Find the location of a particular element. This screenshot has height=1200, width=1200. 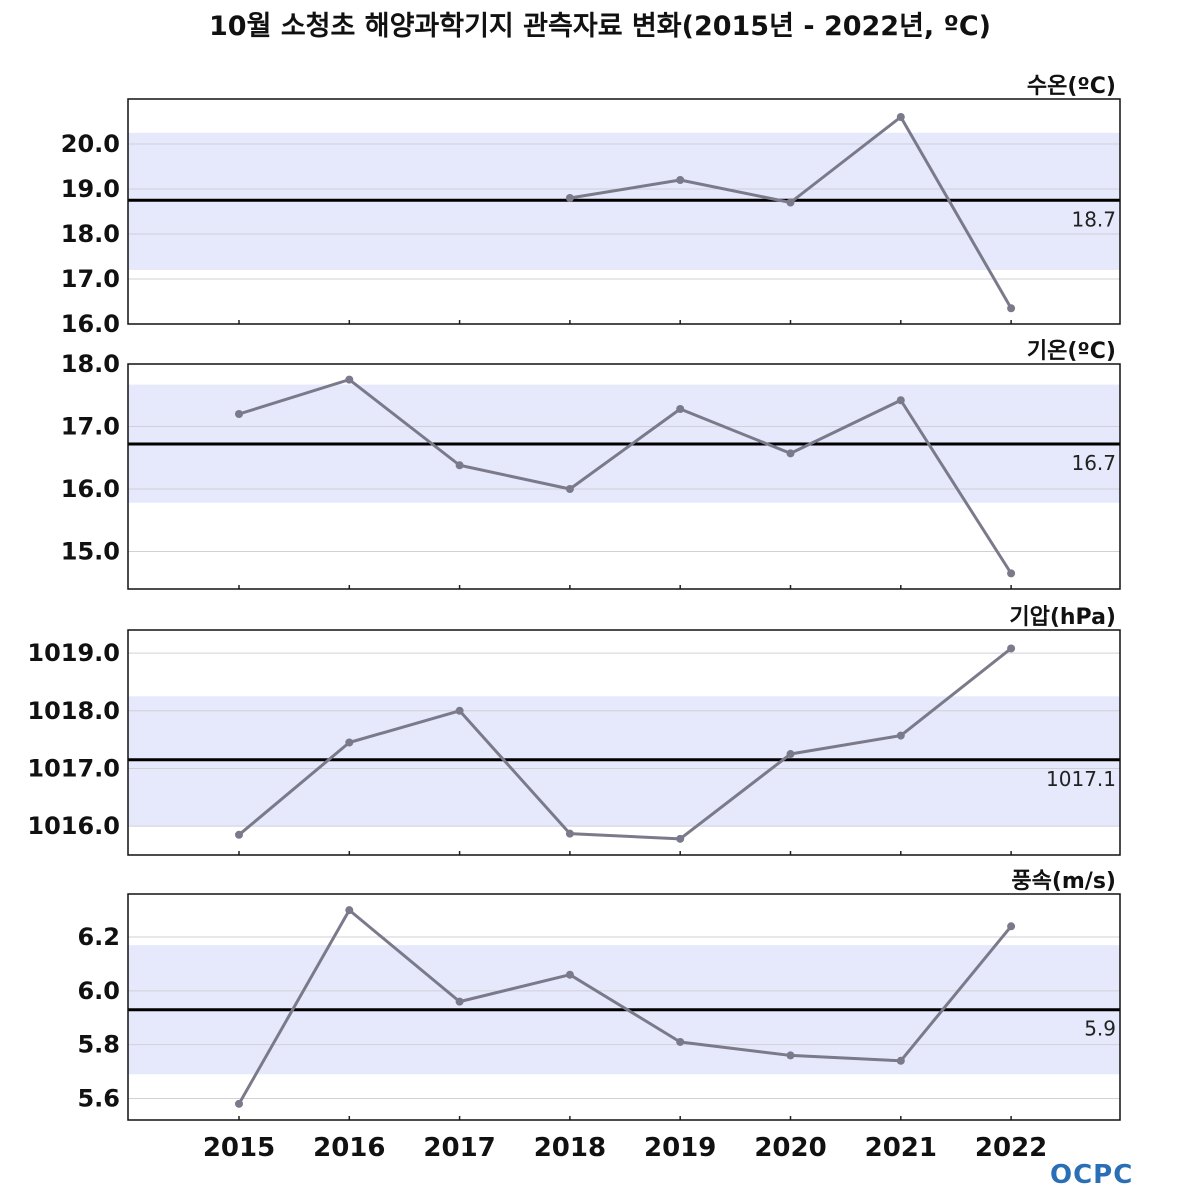

mean-label: 1017.1 is located at coordinates (1081, 779).